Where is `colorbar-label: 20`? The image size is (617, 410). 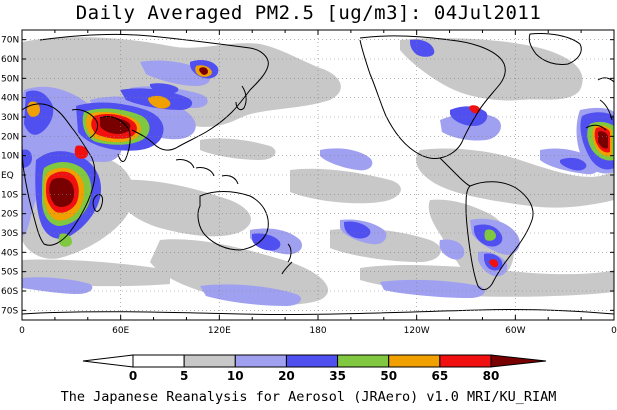
colorbar-label: 20 is located at coordinates (286, 376).